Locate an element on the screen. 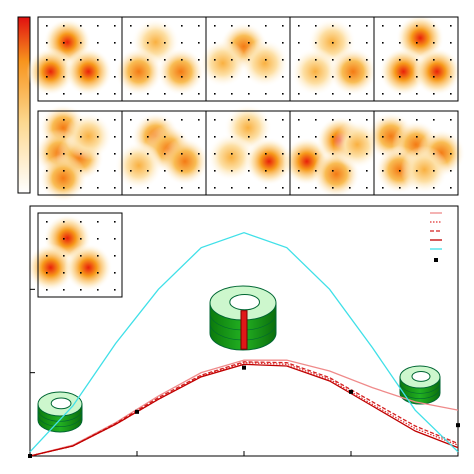  panel-frame is located at coordinates (416, 153).